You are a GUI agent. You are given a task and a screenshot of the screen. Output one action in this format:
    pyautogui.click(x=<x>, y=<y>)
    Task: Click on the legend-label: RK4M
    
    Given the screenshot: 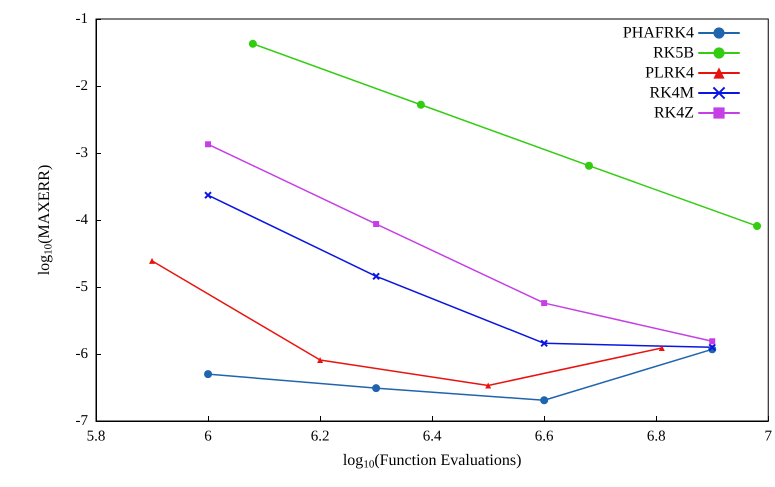 What is the action you would take?
    pyautogui.click(x=672, y=93)
    